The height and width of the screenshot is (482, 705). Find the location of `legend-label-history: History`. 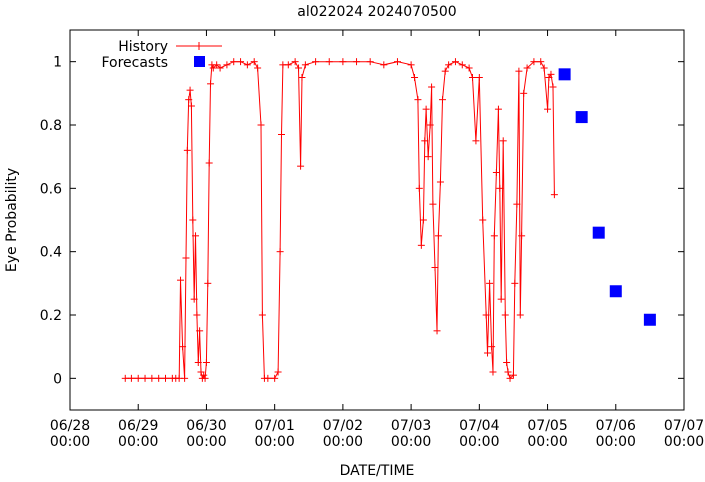

legend-label-history: History is located at coordinates (143, 47).